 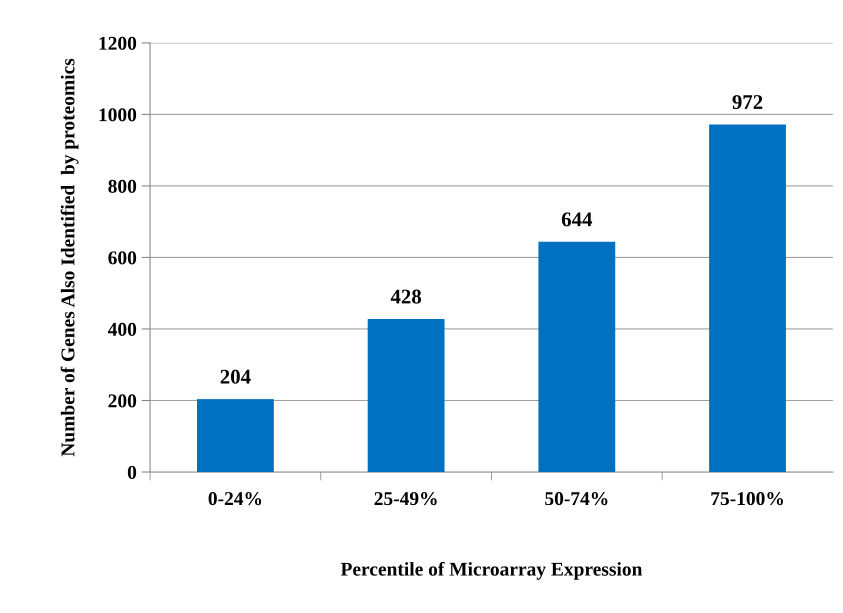 I want to click on data-label: 428, so click(x=406, y=297).